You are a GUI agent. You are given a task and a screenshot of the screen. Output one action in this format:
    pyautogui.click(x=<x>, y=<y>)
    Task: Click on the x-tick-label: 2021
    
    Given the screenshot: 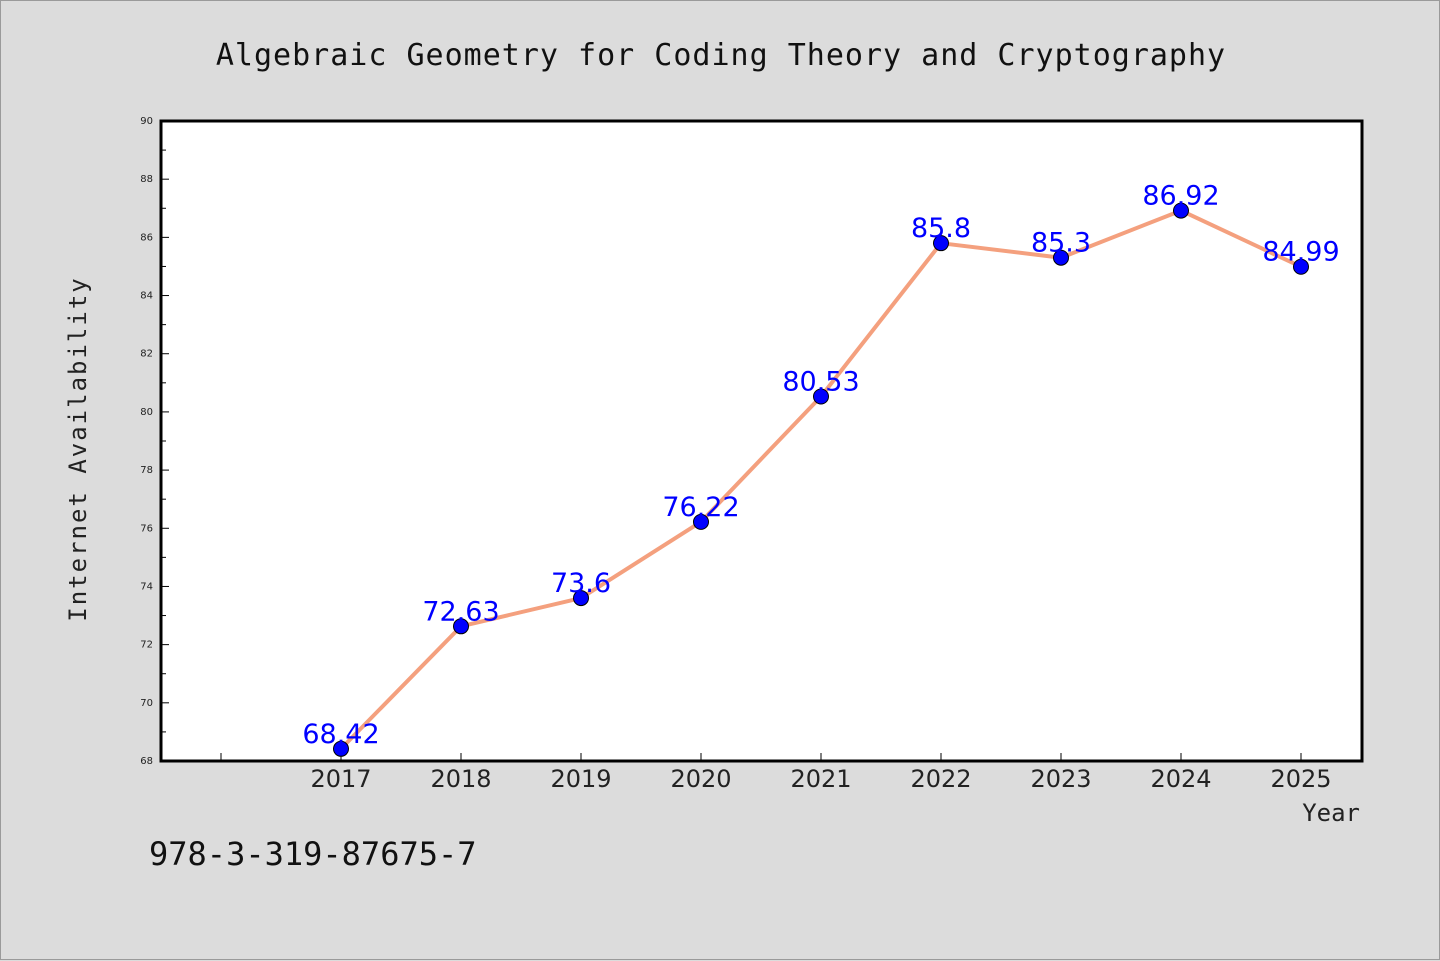 What is the action you would take?
    pyautogui.click(x=820, y=779)
    